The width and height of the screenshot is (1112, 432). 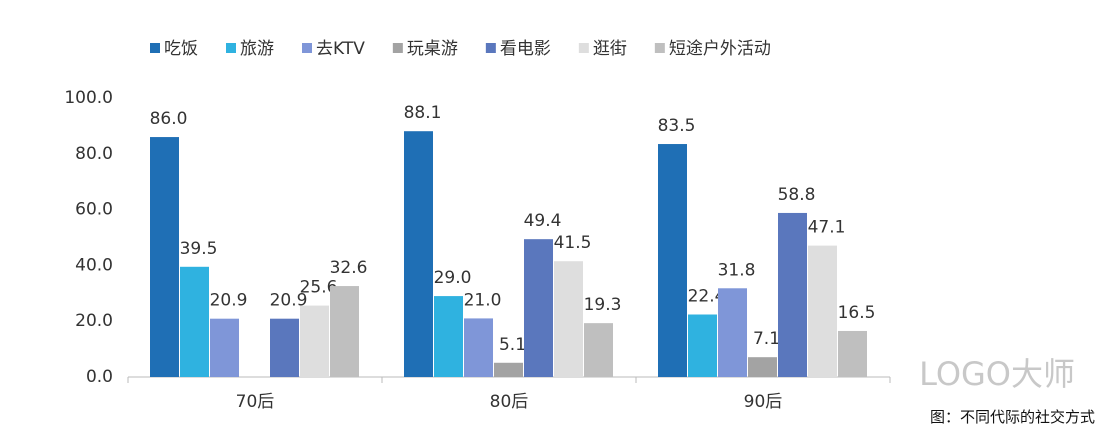 I want to click on y-tick-label: 80.0, so click(x=94, y=154).